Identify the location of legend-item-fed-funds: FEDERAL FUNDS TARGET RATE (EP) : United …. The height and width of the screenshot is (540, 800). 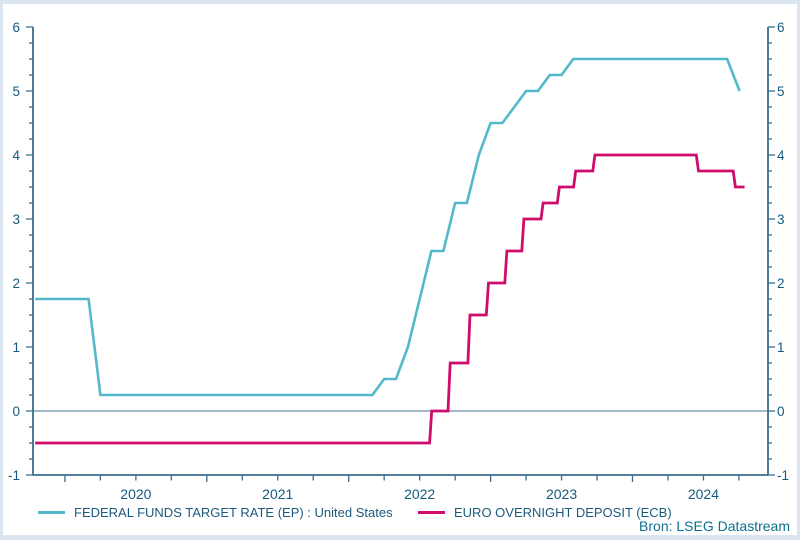
(215, 512).